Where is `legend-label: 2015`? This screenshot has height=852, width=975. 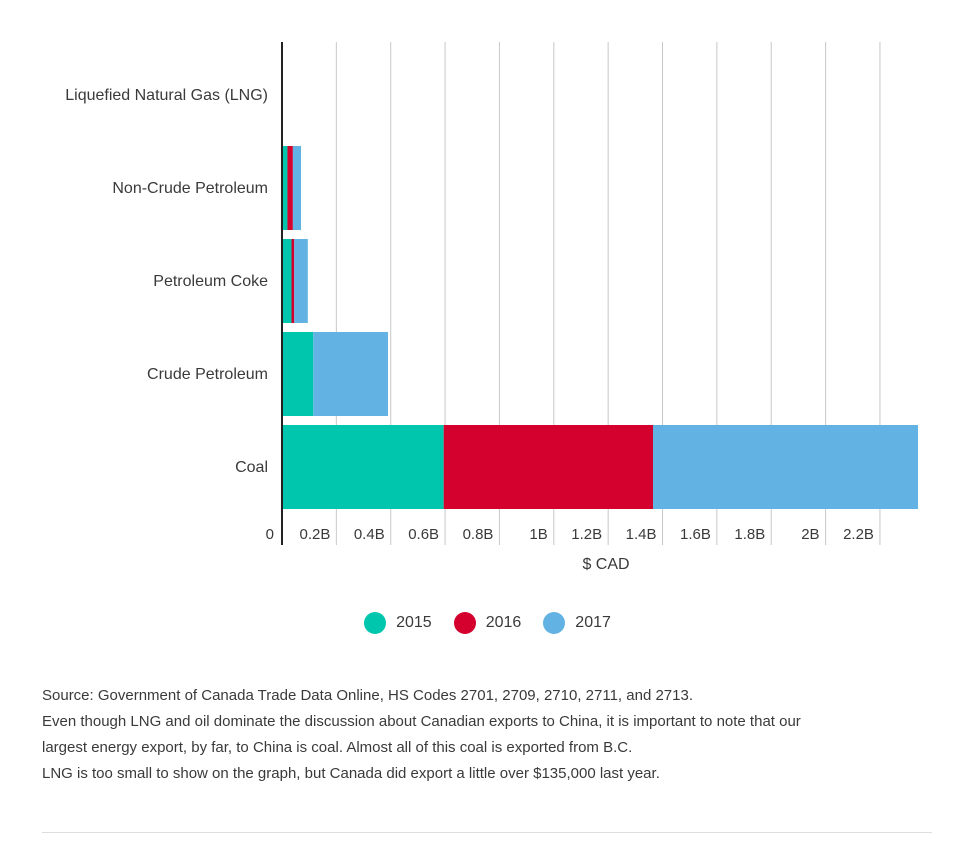 legend-label: 2015 is located at coordinates (414, 622).